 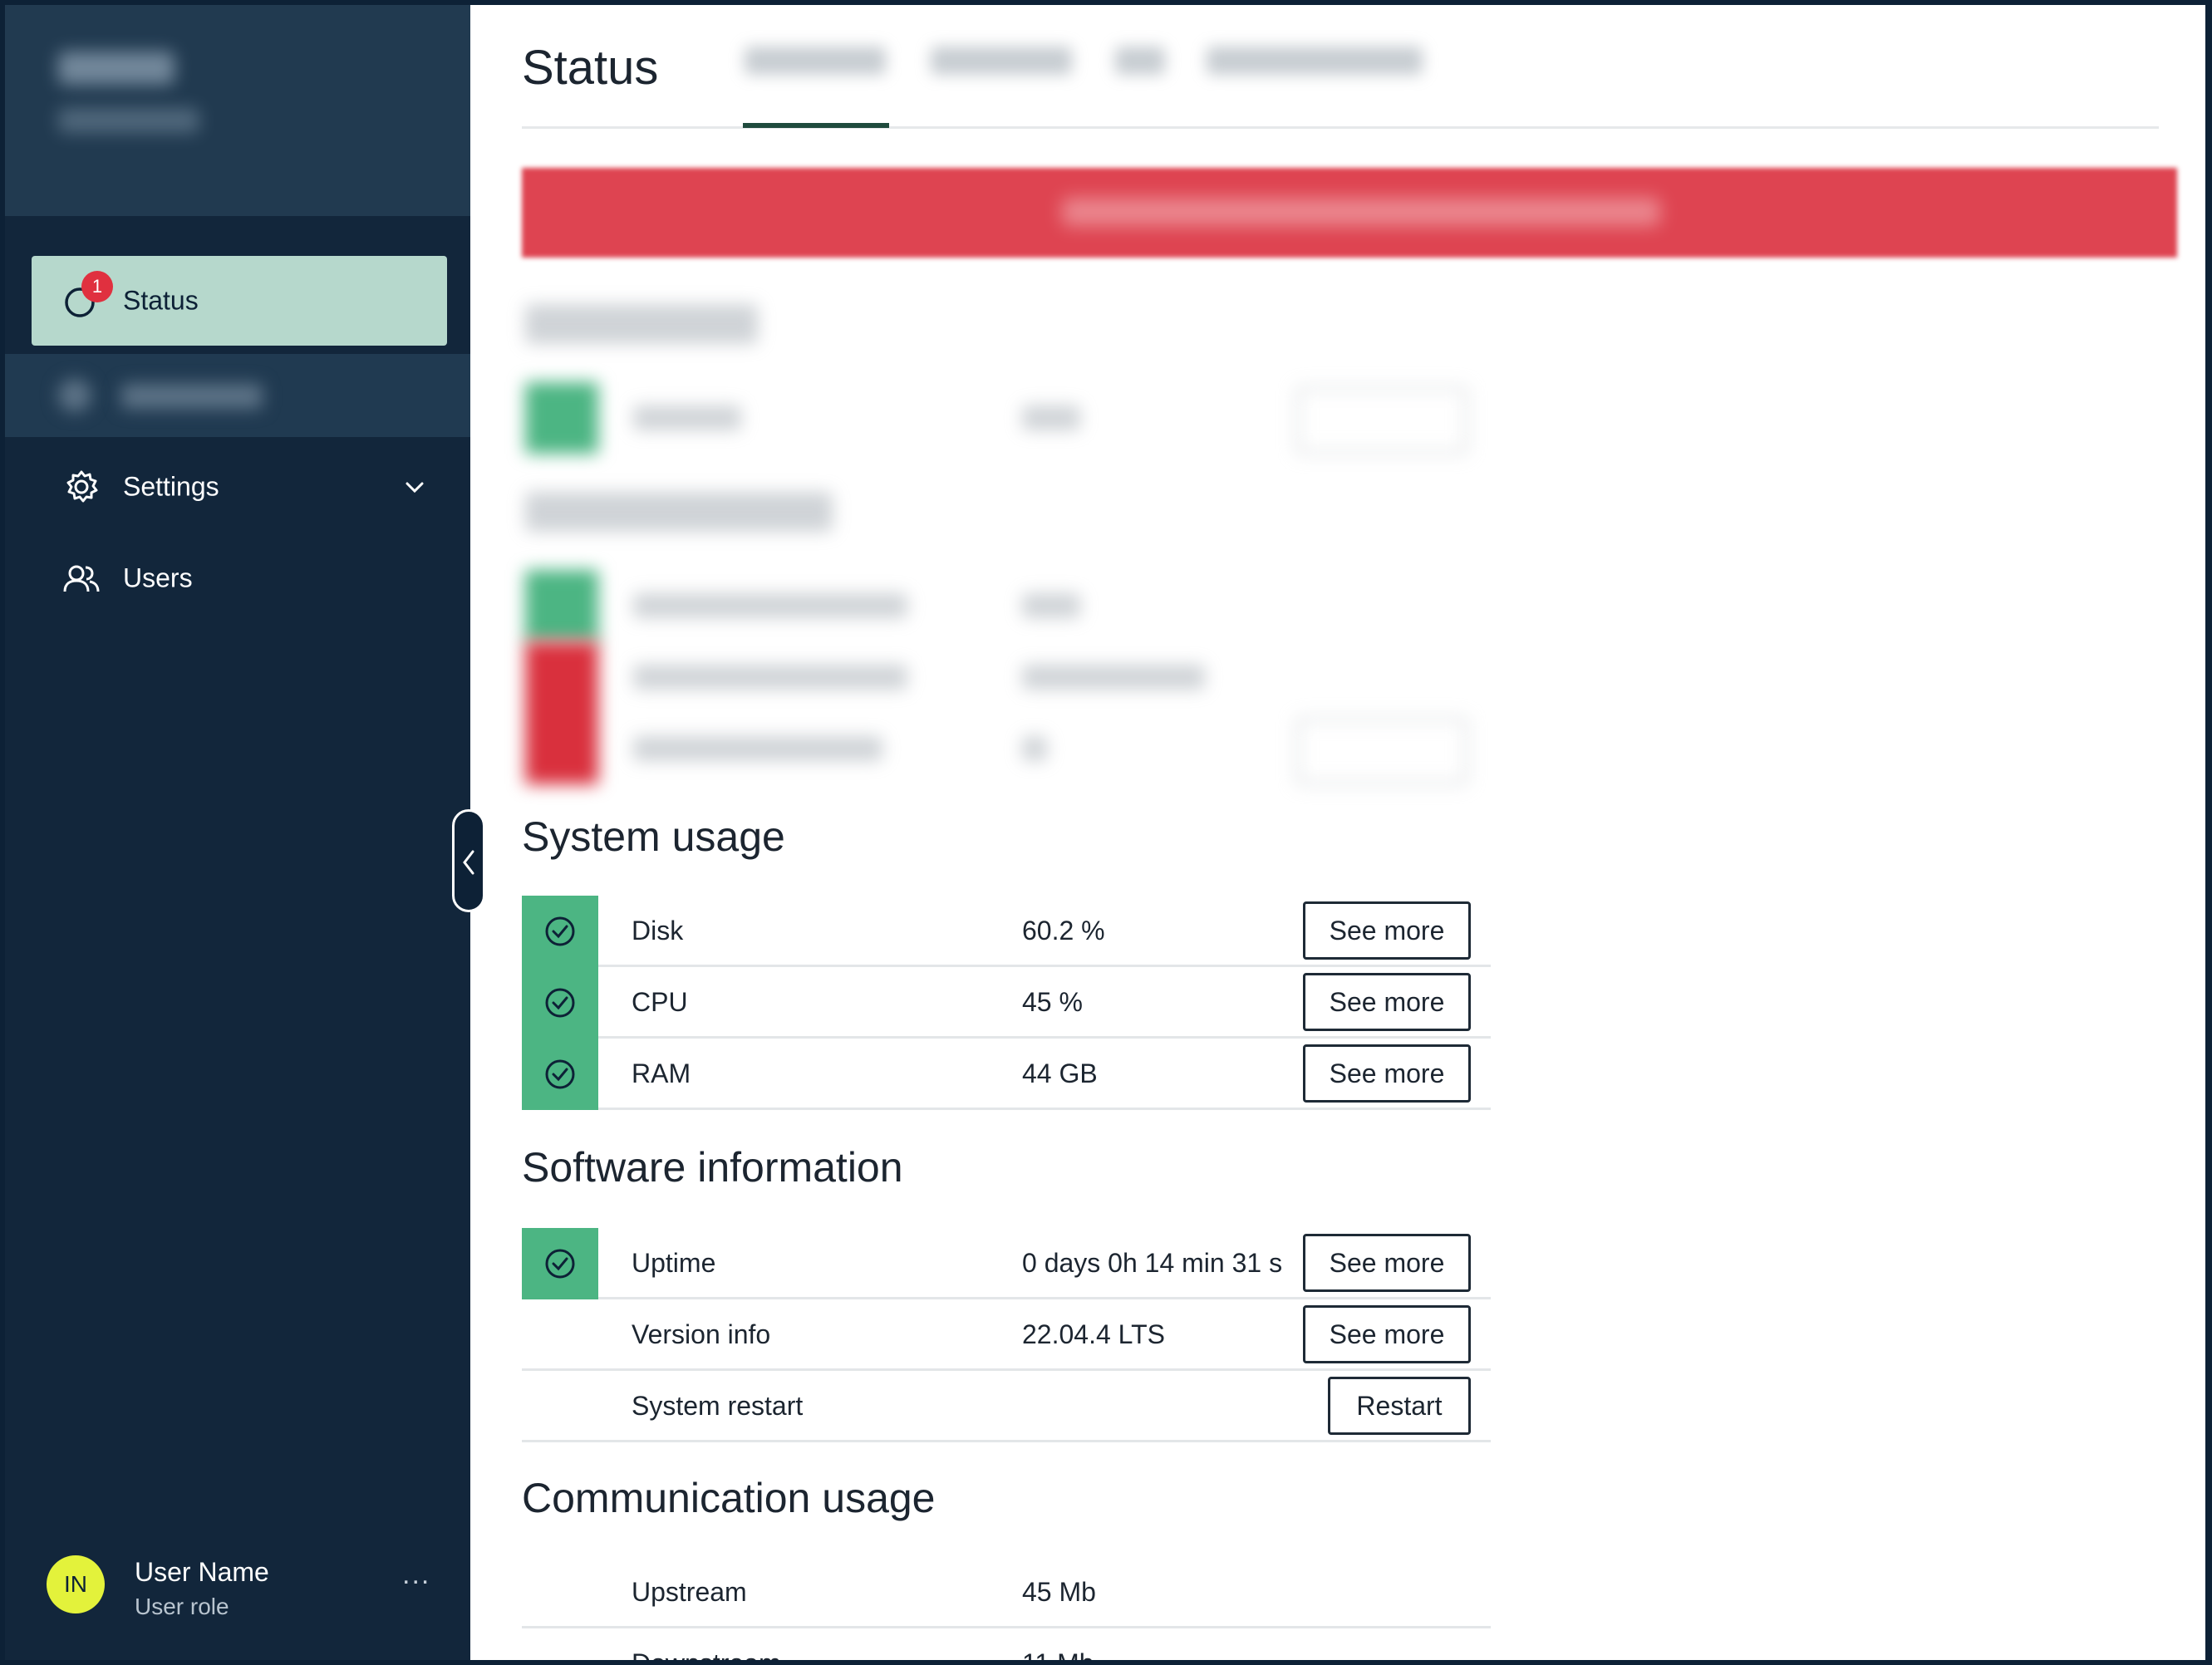 I want to click on page-title: Status, so click(x=591, y=68).